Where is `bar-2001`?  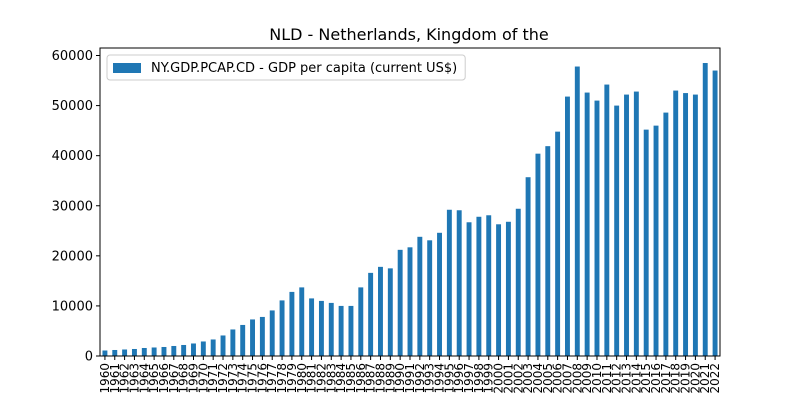
bar-2001 is located at coordinates (508, 288).